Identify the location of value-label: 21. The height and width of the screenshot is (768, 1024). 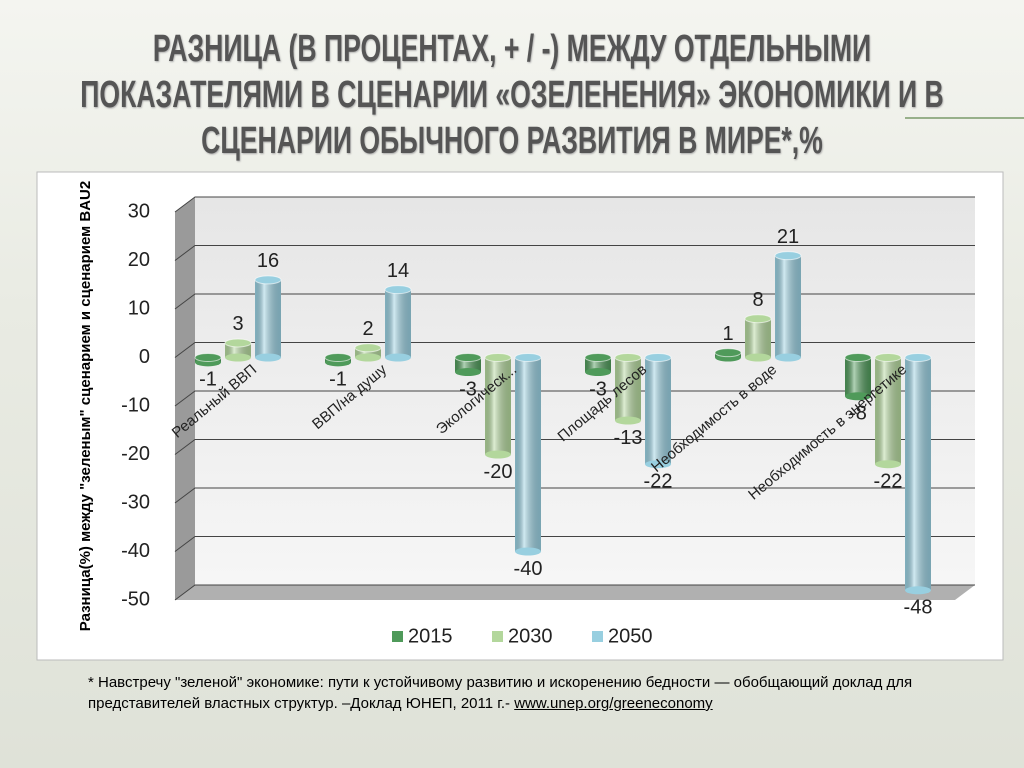
(788, 237).